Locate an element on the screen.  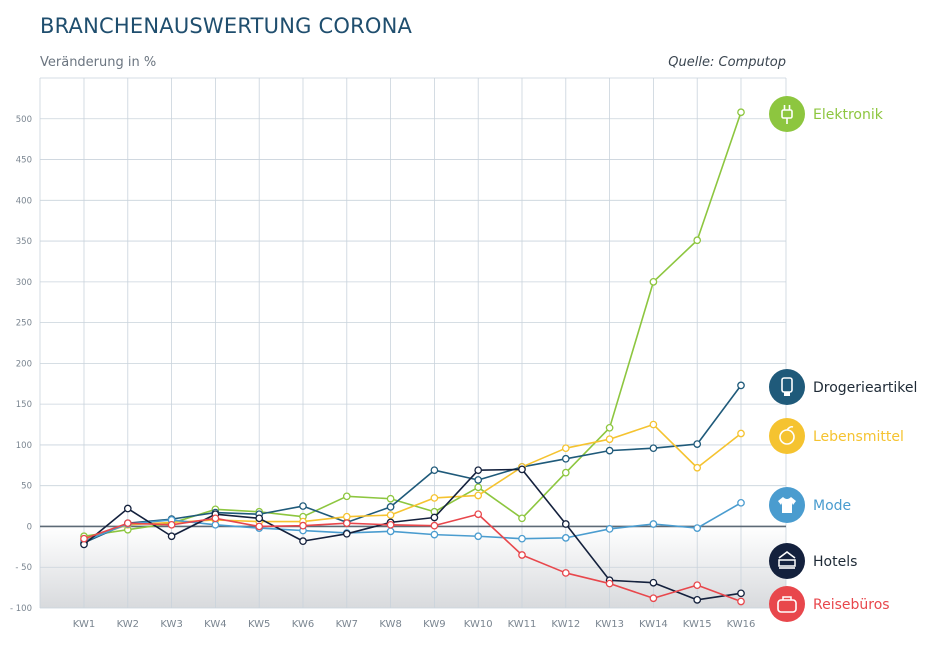
legend-item-drogerieartikel: Drogerieartikel is located at coordinates (843, 387).